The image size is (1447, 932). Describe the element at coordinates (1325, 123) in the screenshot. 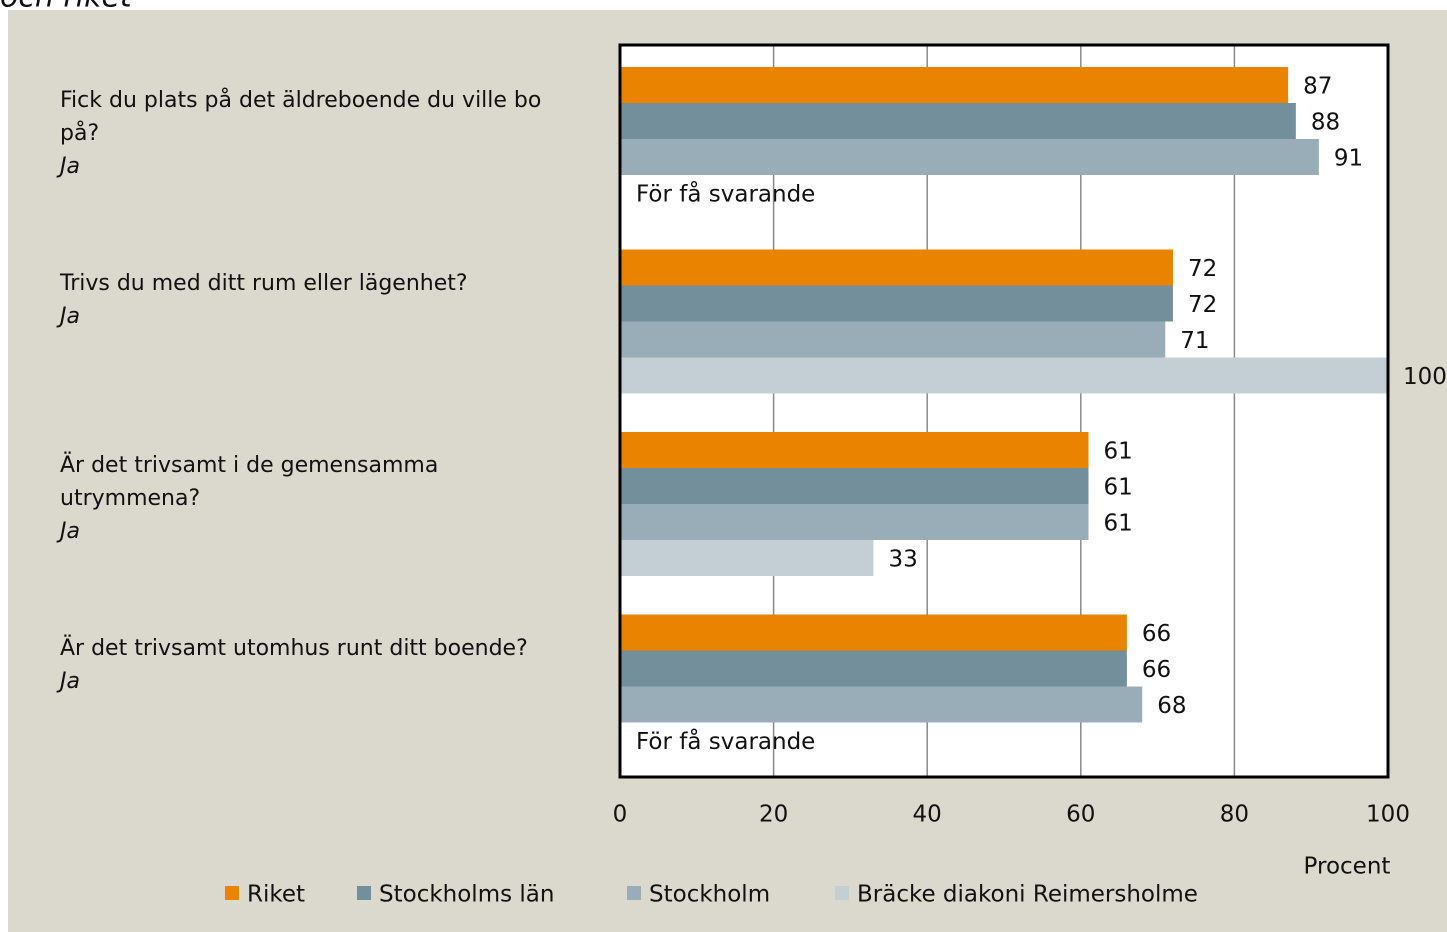

I see `value-label: 88` at that location.